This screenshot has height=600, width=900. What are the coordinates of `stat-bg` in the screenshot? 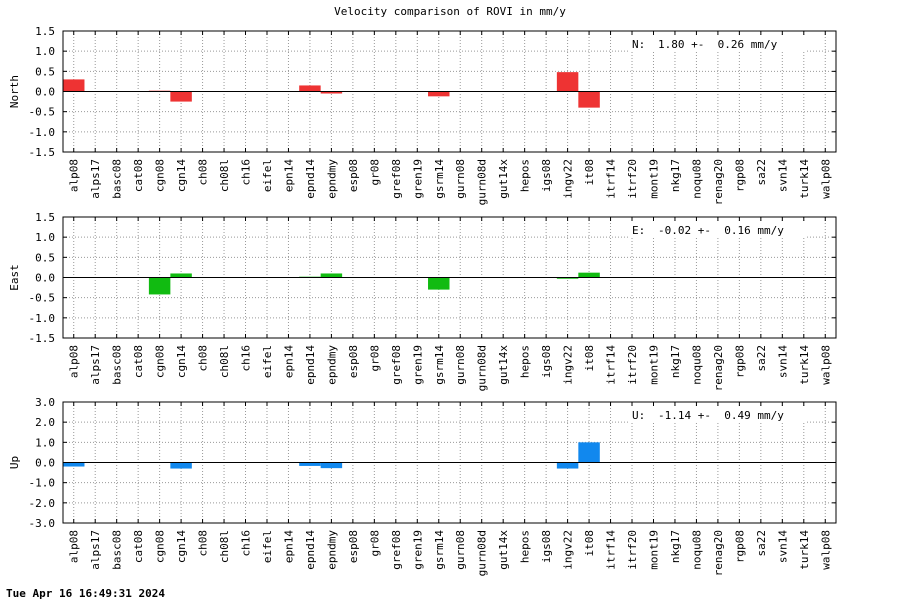 It's located at (717, 230).